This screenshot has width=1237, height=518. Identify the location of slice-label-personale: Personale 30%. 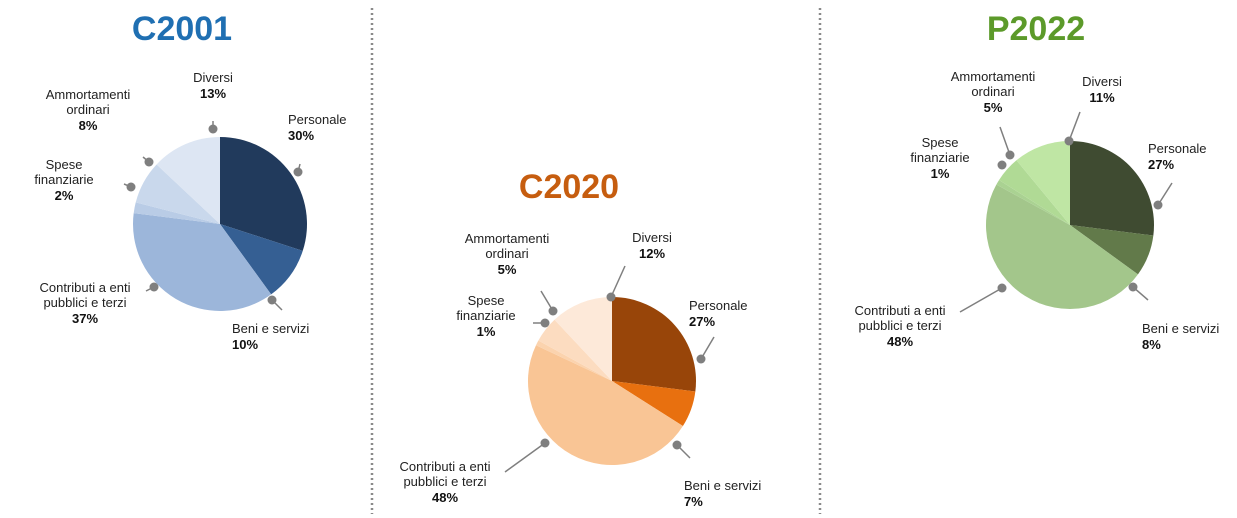
(317, 127).